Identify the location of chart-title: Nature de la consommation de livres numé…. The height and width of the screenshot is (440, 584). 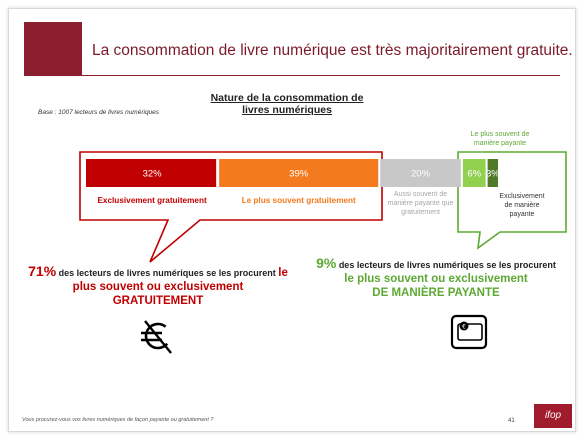
(287, 104).